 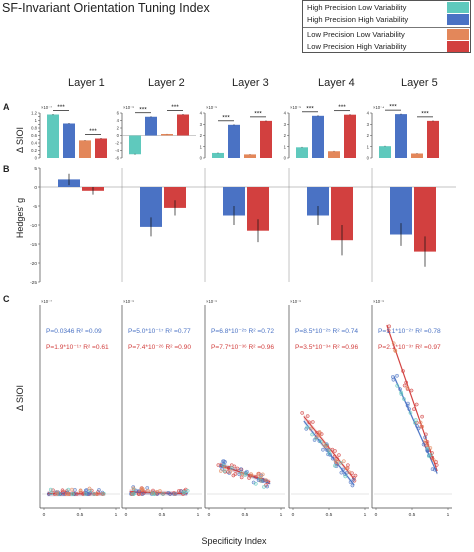 What do you see at coordinates (242, 347) in the screenshot?
I see `panel-c-stat-red: P=7.7*10⁻³⁶ R² =0.96` at bounding box center [242, 347].